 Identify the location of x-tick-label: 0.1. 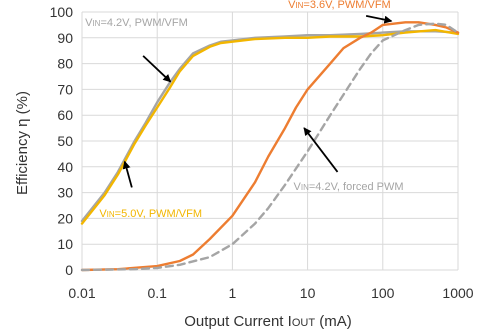
(157, 293).